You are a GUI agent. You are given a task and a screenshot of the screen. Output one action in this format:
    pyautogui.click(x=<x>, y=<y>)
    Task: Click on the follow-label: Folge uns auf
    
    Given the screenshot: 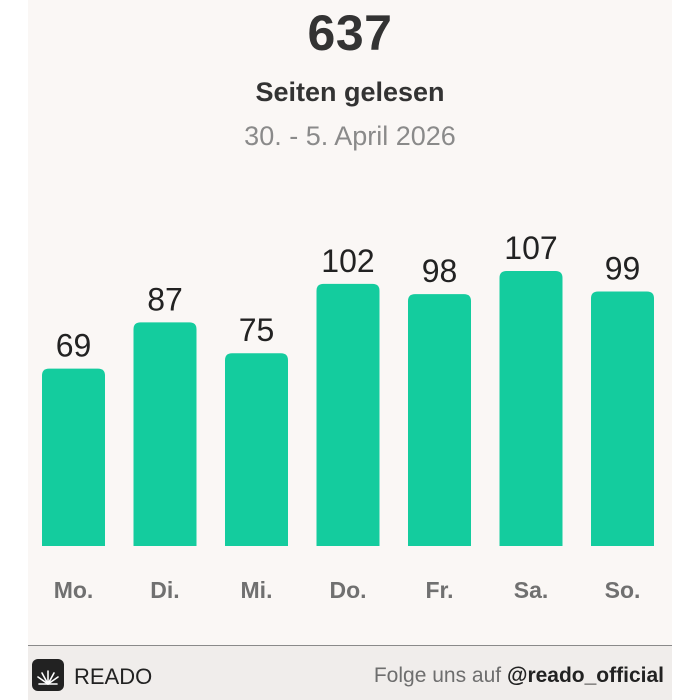 What is the action you would take?
    pyautogui.click(x=437, y=675)
    